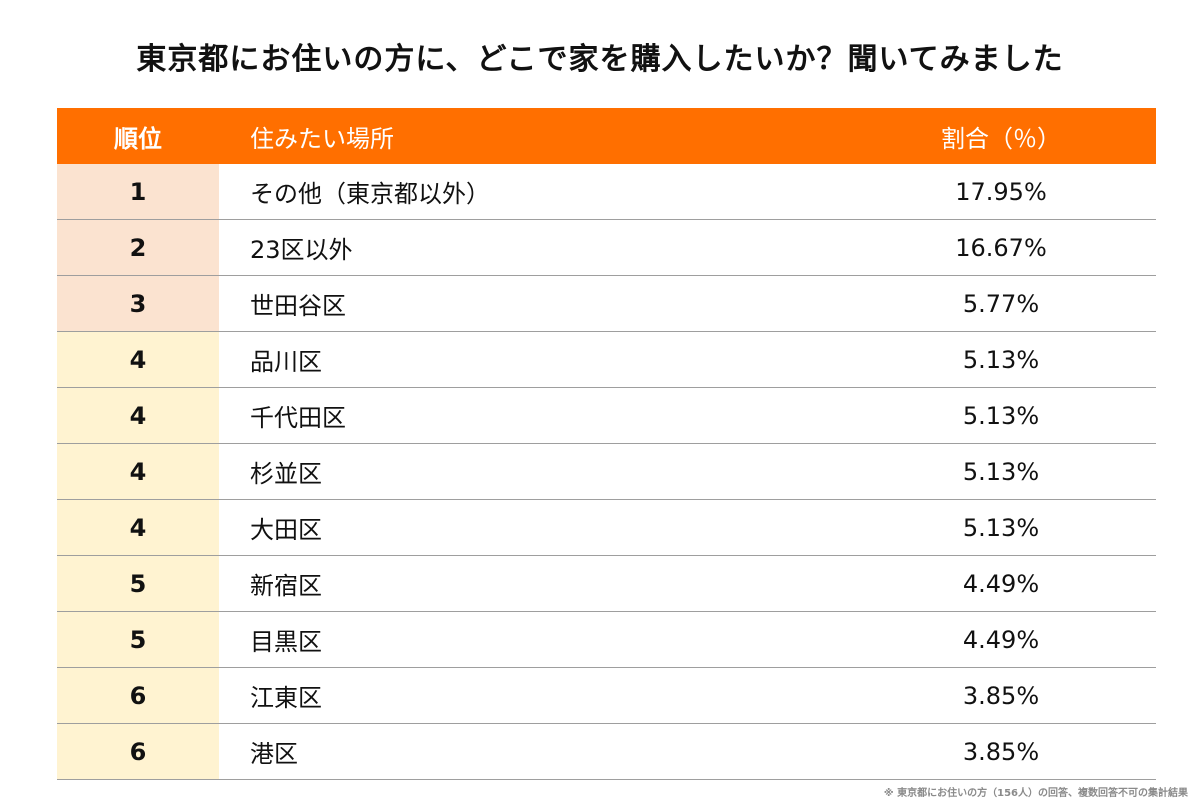  What do you see at coordinates (1001, 138) in the screenshot?
I see `header-percent: 割合（％）` at bounding box center [1001, 138].